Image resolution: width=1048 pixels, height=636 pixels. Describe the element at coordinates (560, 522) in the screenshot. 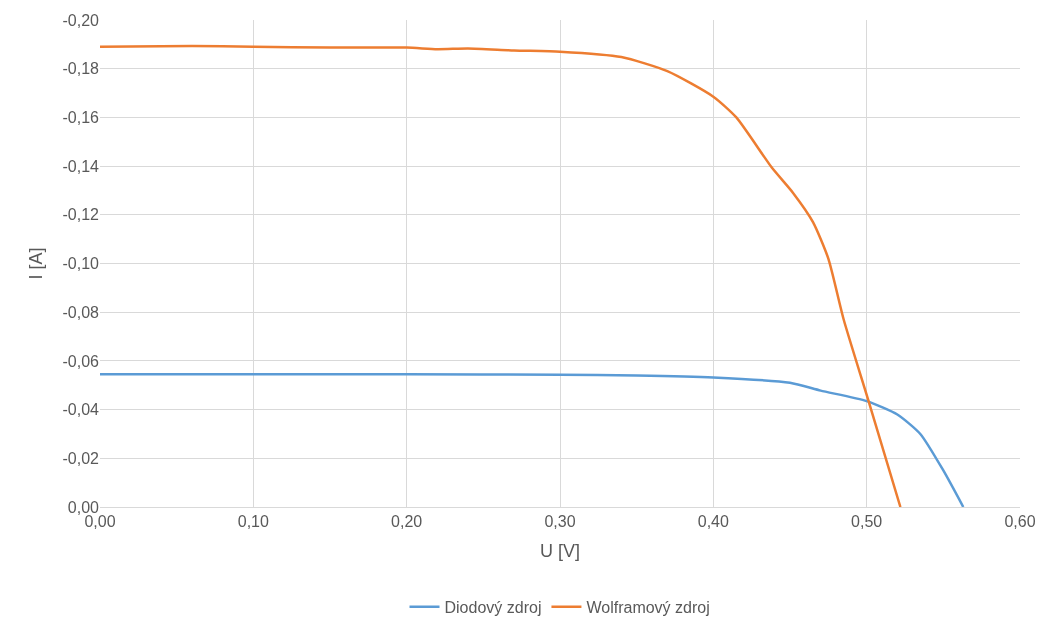

I see `x-tick-label: 0,30` at that location.